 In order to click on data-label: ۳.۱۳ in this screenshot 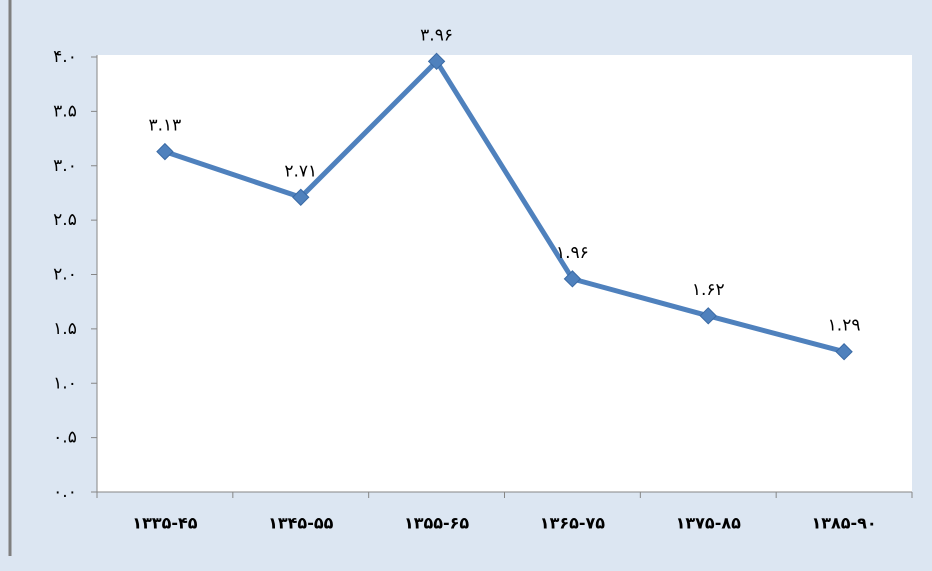, I will do `click(165, 126)`.